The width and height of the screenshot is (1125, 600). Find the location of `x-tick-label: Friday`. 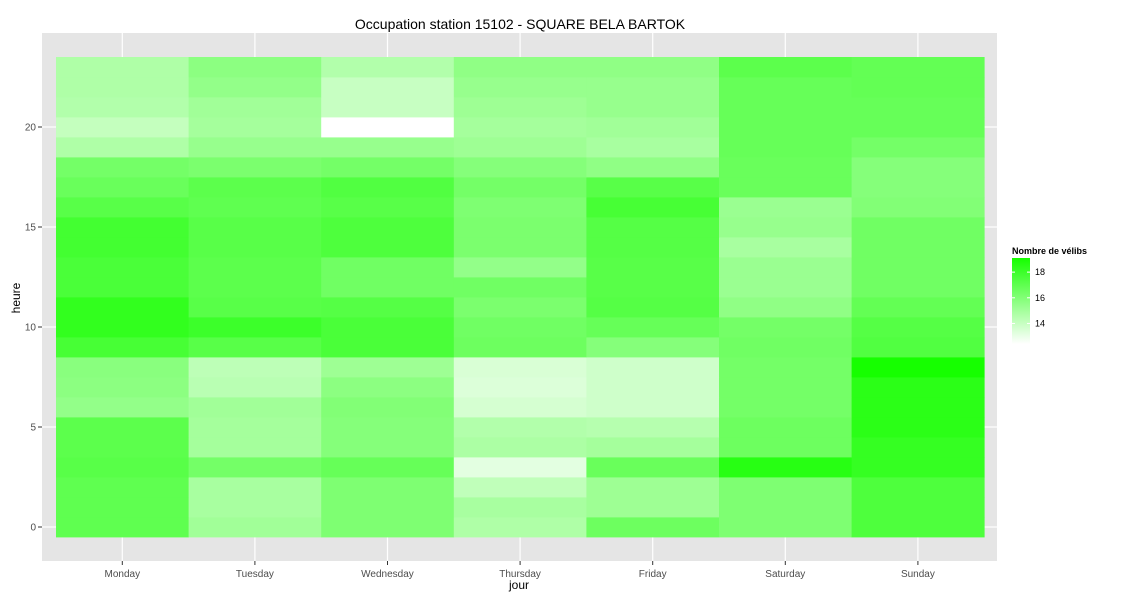

x-tick-label: Friday is located at coordinates (653, 574).